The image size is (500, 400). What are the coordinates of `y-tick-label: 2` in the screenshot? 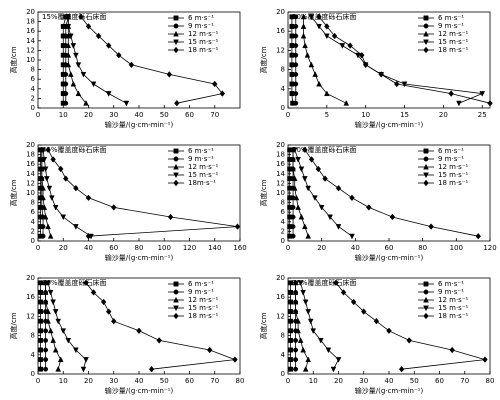 It's located at (33, 98).